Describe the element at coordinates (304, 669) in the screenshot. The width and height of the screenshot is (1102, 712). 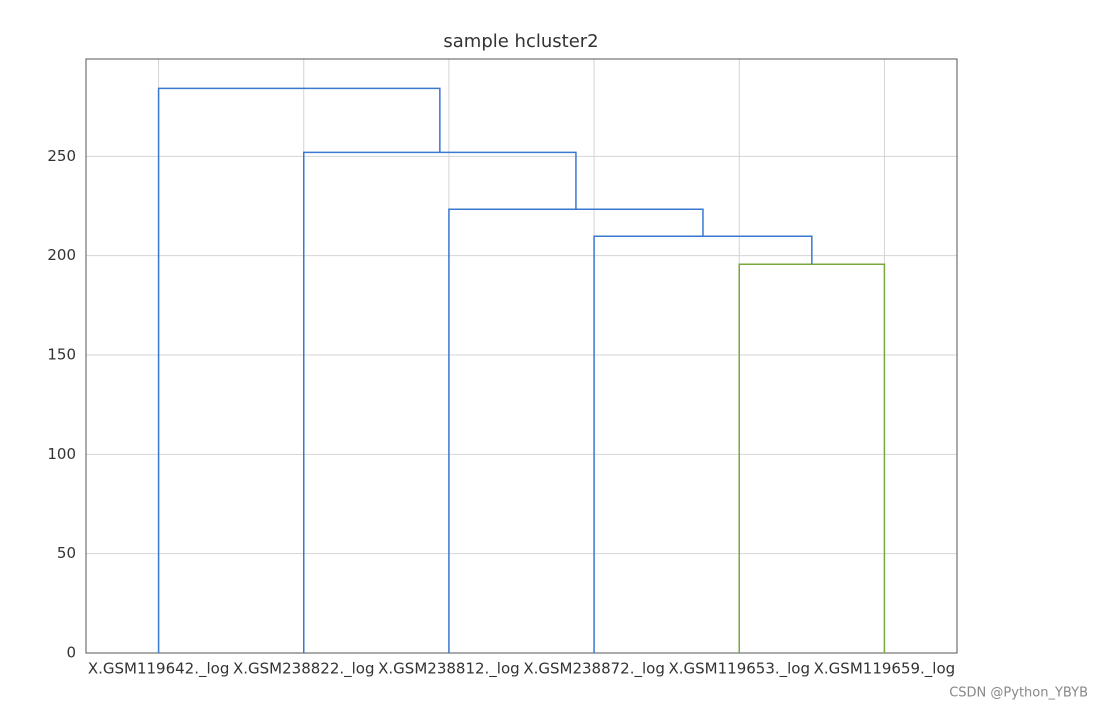
I see `x-tick-label: X.GSM238822._log` at that location.